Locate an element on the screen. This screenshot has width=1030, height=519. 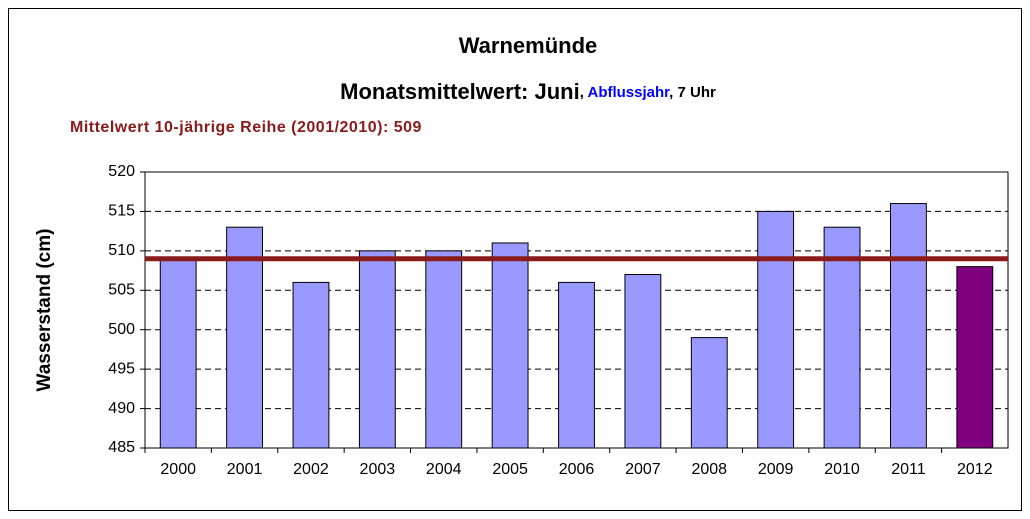
x-tick-label: 2007 is located at coordinates (643, 469).